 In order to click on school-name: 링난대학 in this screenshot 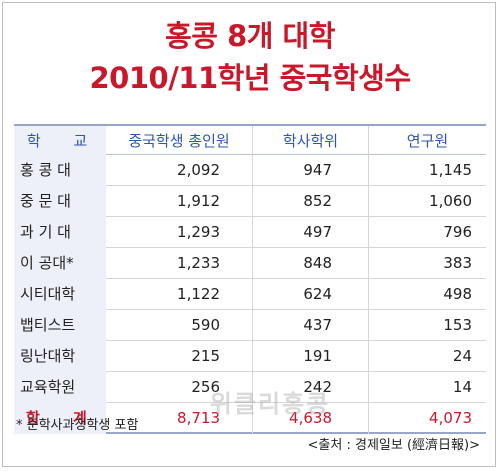, I will do `click(60, 356)`.